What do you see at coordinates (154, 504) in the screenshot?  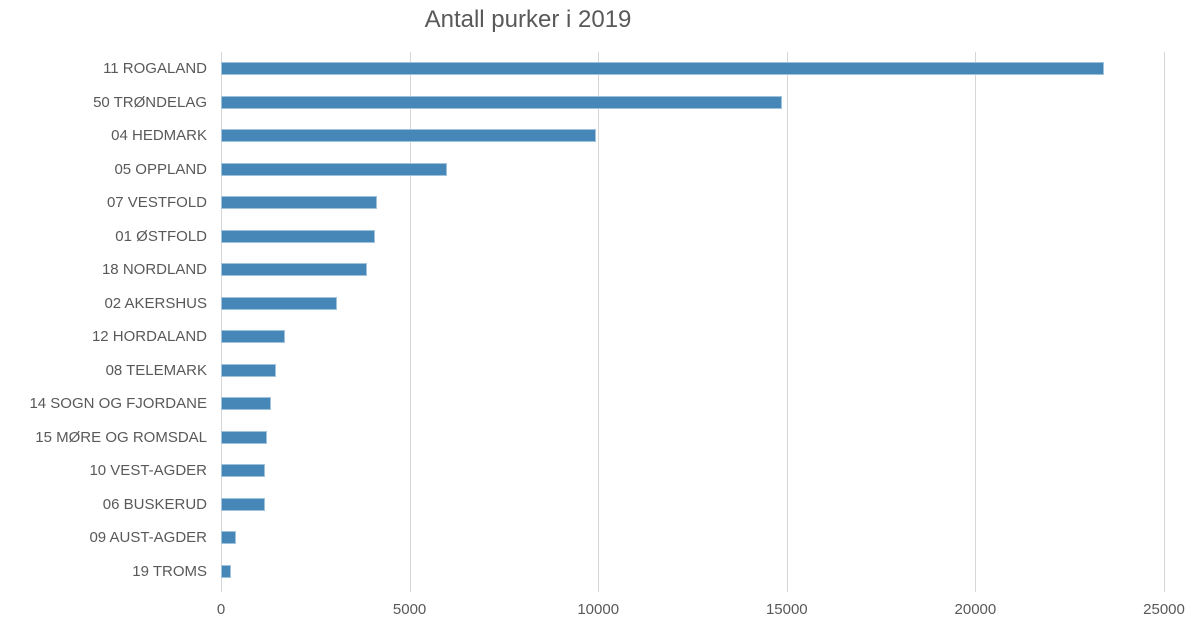 I see `category-label: 06 BUSKERUD` at bounding box center [154, 504].